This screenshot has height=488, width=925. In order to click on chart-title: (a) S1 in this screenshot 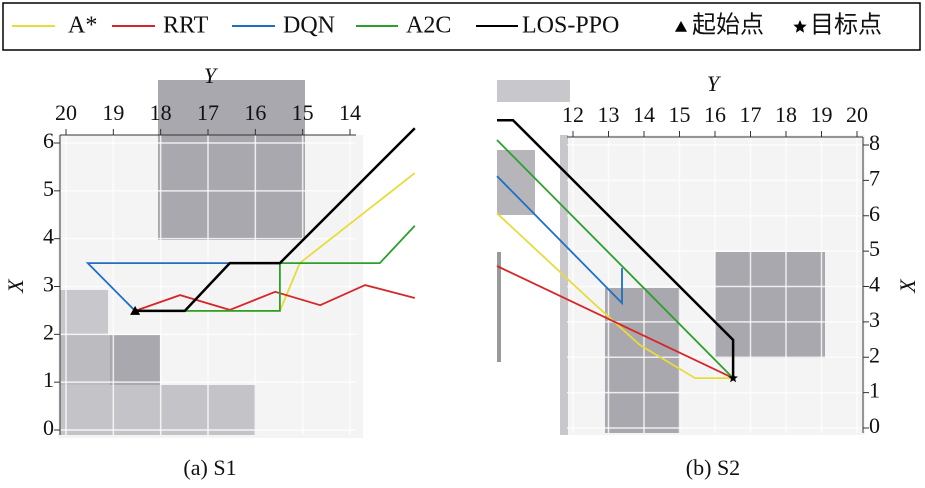, I will do `click(209, 467)`.